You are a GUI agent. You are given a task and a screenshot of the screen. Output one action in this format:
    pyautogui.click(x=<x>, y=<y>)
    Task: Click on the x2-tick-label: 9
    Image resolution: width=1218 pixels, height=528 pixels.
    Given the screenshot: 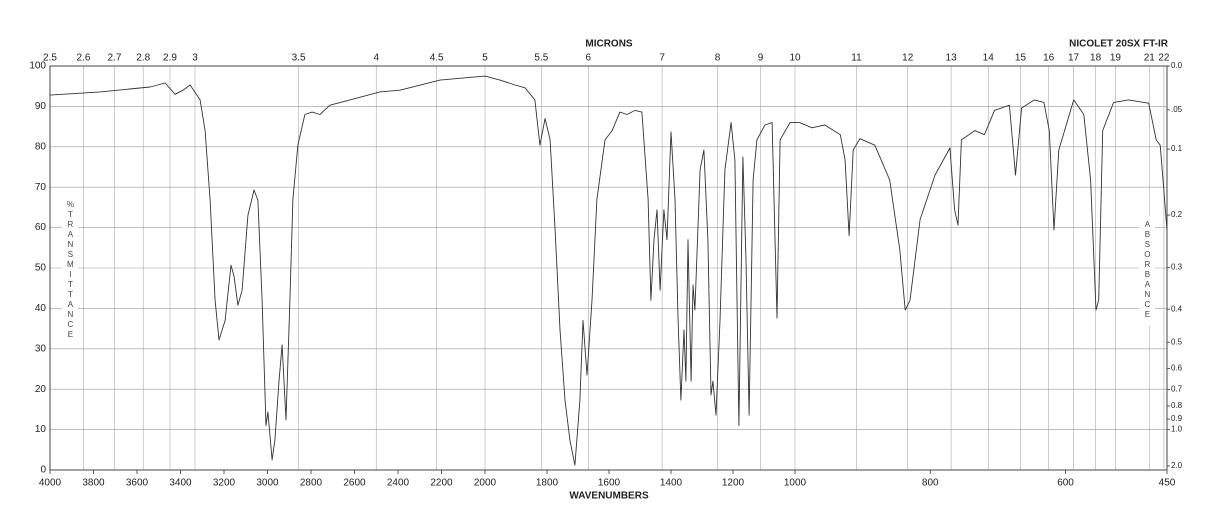 What is the action you would take?
    pyautogui.click(x=761, y=58)
    